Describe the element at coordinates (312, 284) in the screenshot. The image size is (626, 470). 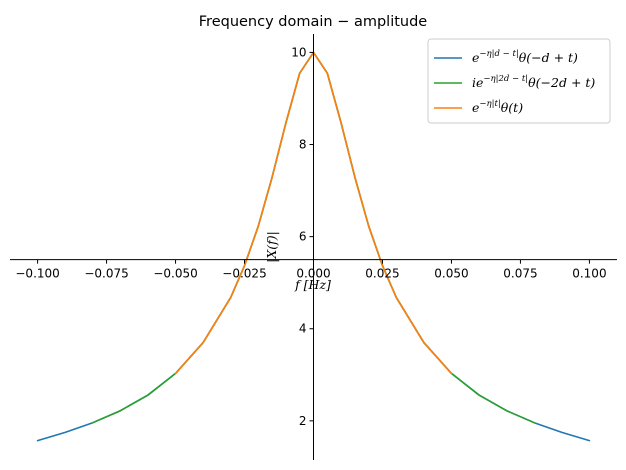
I see `x-axis-label: f [Hz]` at that location.